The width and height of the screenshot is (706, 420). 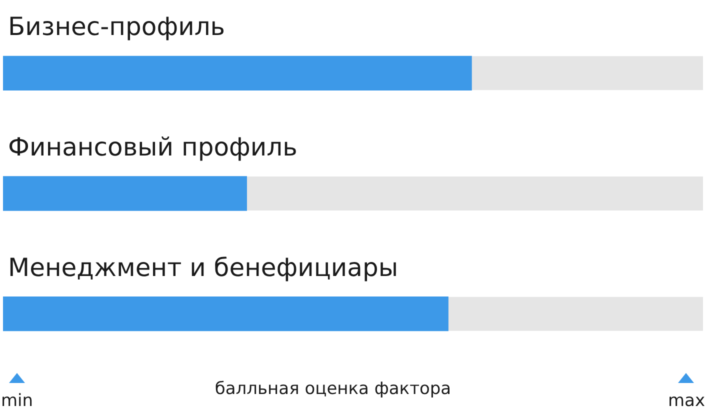 I want to click on y-tick-label: Менеджмент и бенефициары, so click(x=203, y=267).